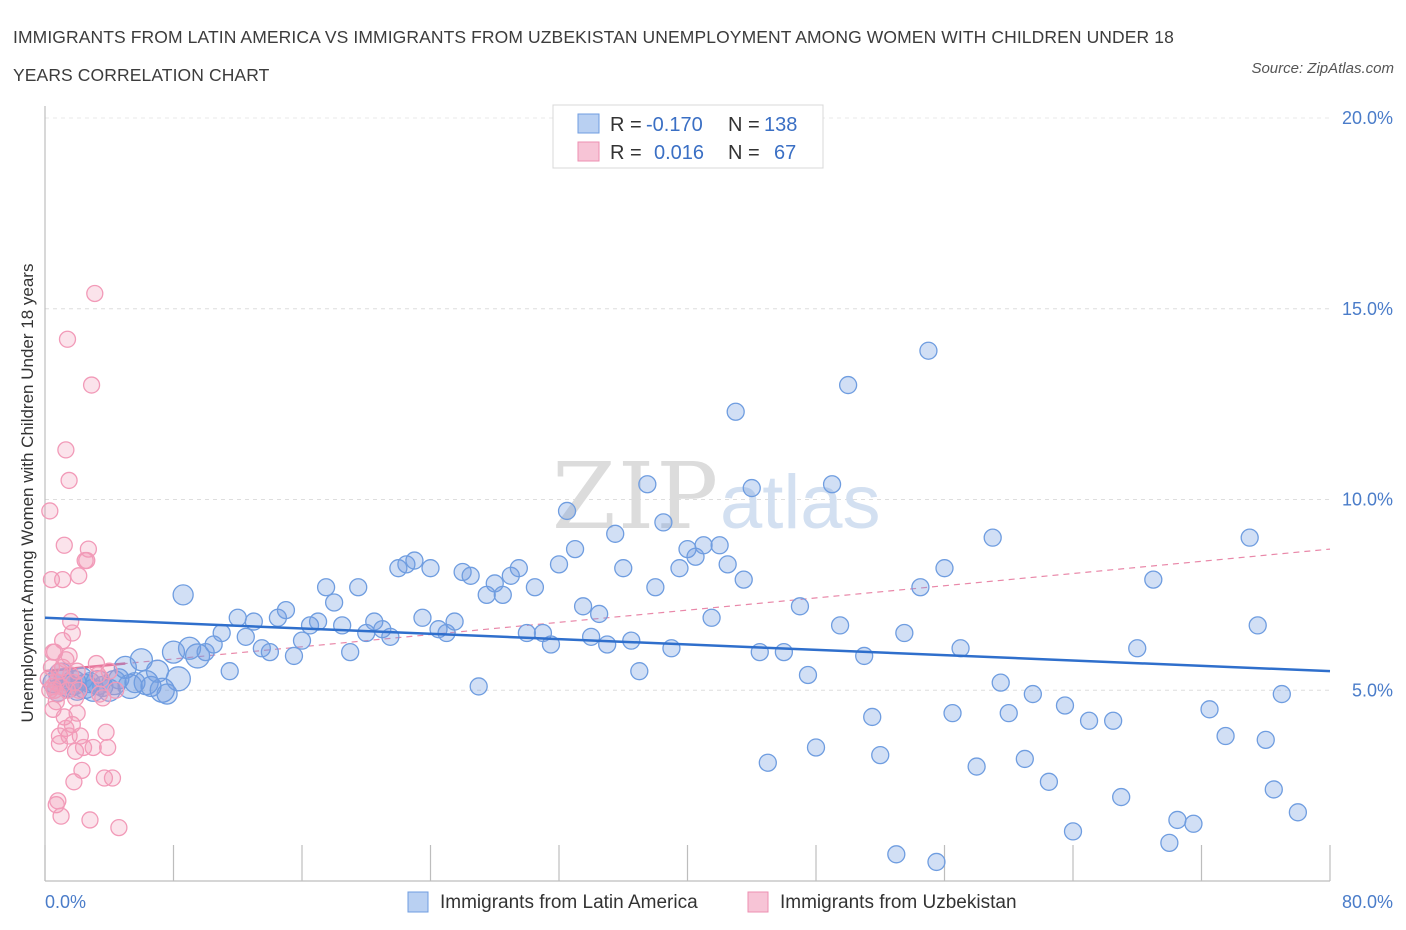 The image size is (1406, 930). I want to click on bottom-legend-swatch-uzbek, so click(758, 902).